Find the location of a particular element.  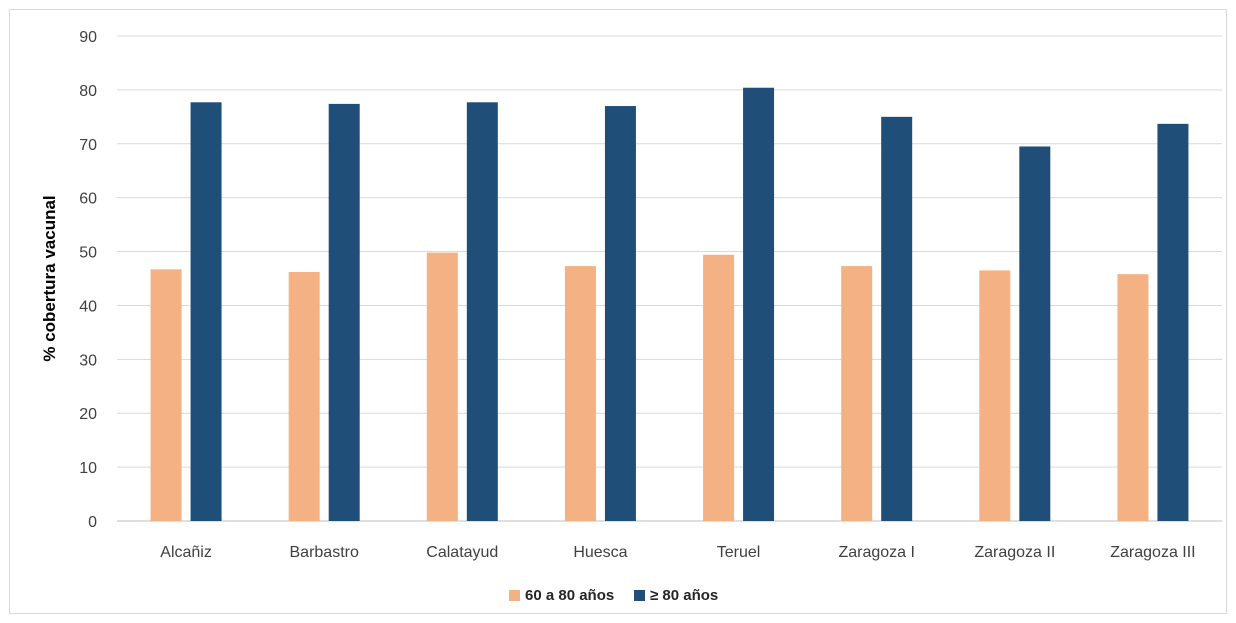

x-tick-label: Zaragoza II is located at coordinates (1014, 552).